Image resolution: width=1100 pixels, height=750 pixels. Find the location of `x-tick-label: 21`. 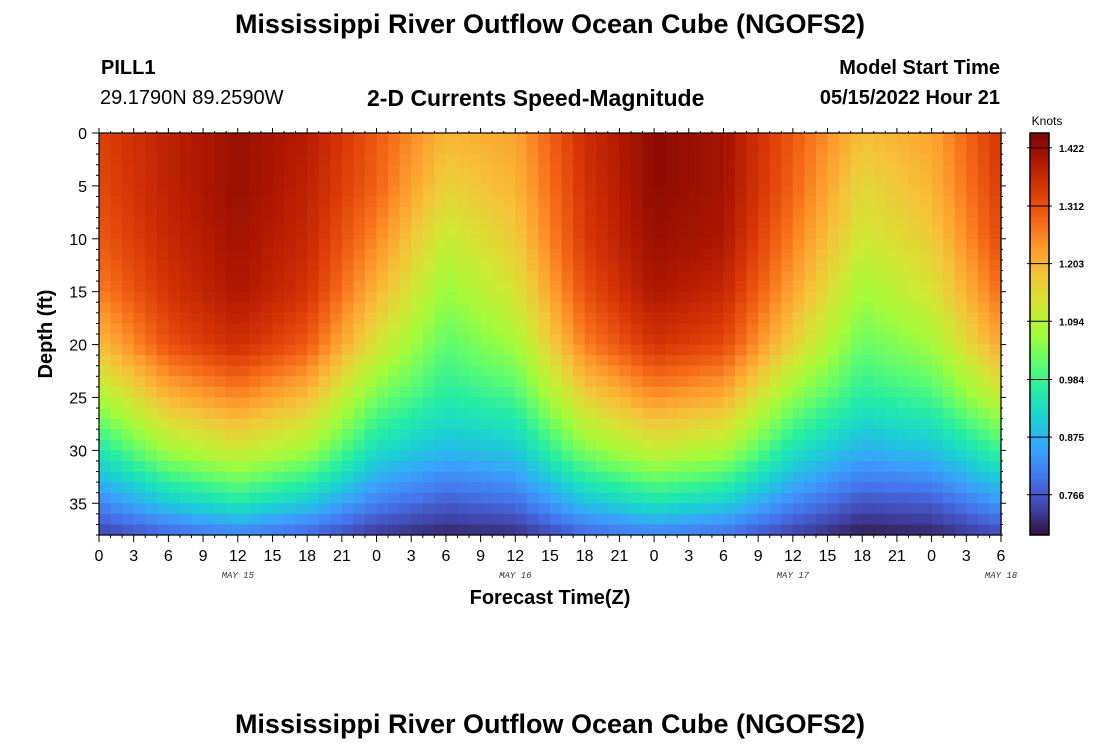

x-tick-label: 21 is located at coordinates (897, 556).